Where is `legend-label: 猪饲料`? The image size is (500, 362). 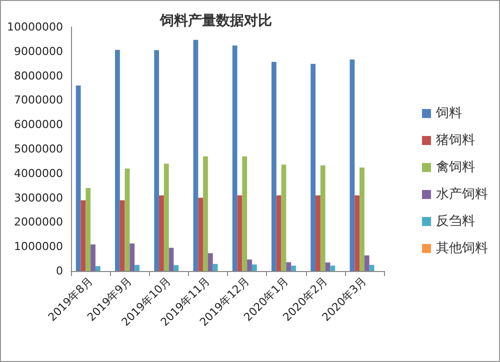 legend-label: 猪饲料 is located at coordinates (455, 140).